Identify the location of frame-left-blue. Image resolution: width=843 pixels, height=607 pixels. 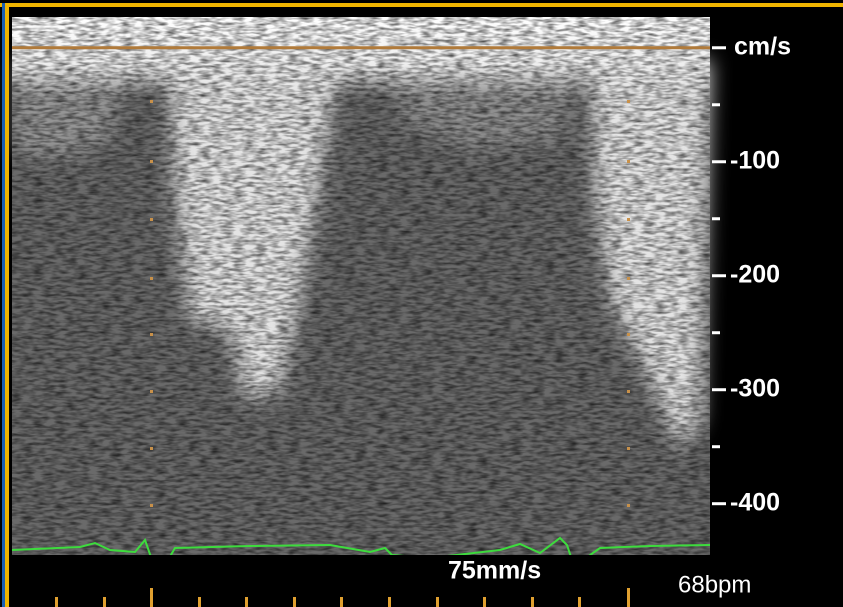
(3, 305).